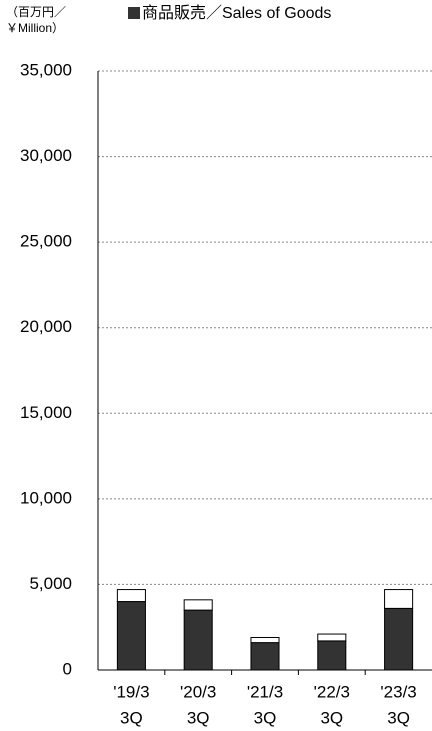 The height and width of the screenshot is (731, 432). I want to click on x-tick-label: '20/3, so click(198, 691).